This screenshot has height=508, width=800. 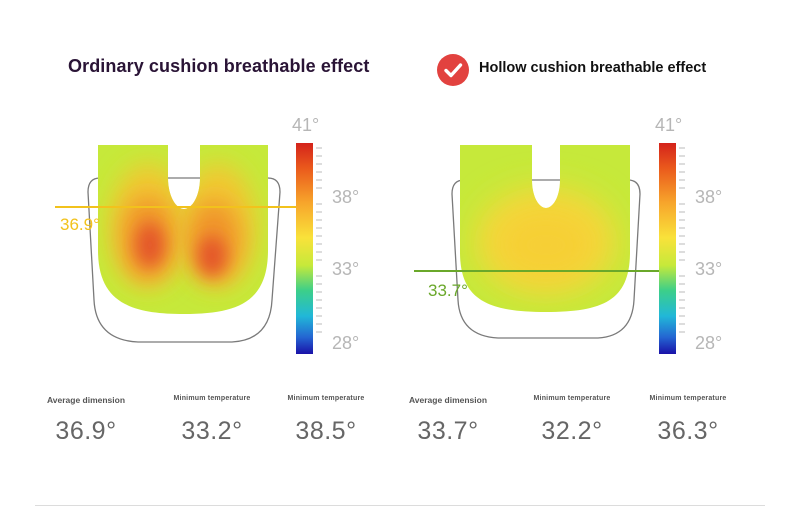 I want to click on hollow-cushion-heatmap, so click(x=549, y=248).